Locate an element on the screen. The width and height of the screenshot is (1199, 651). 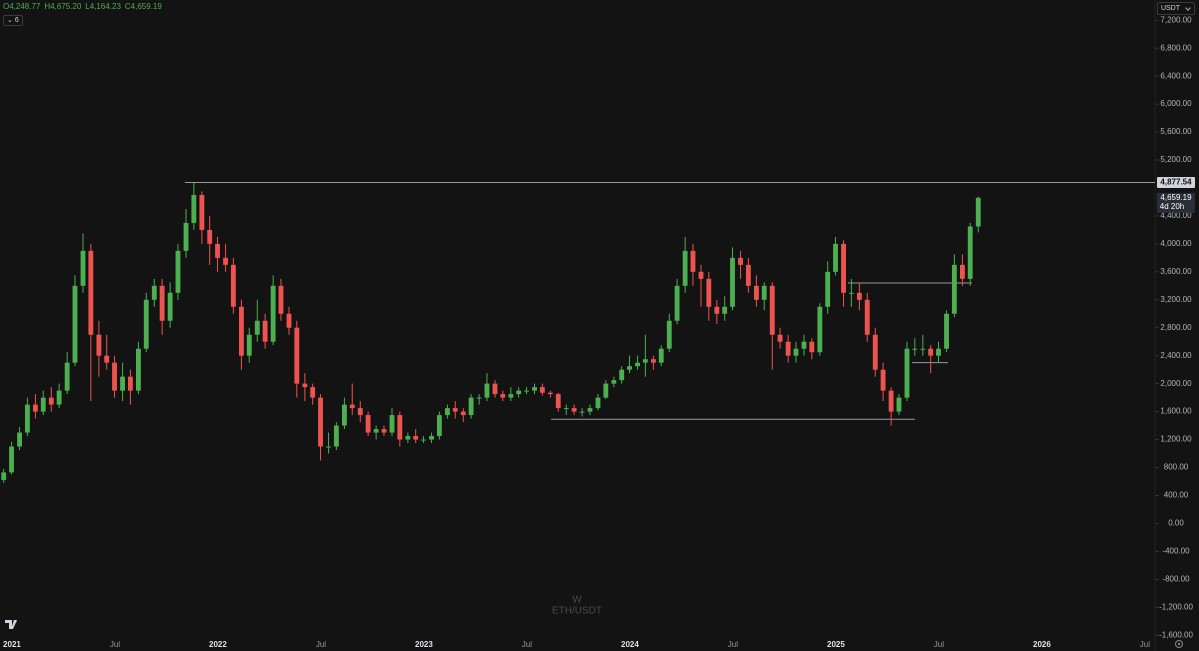
x-tick-label: 2026 is located at coordinates (1042, 644).